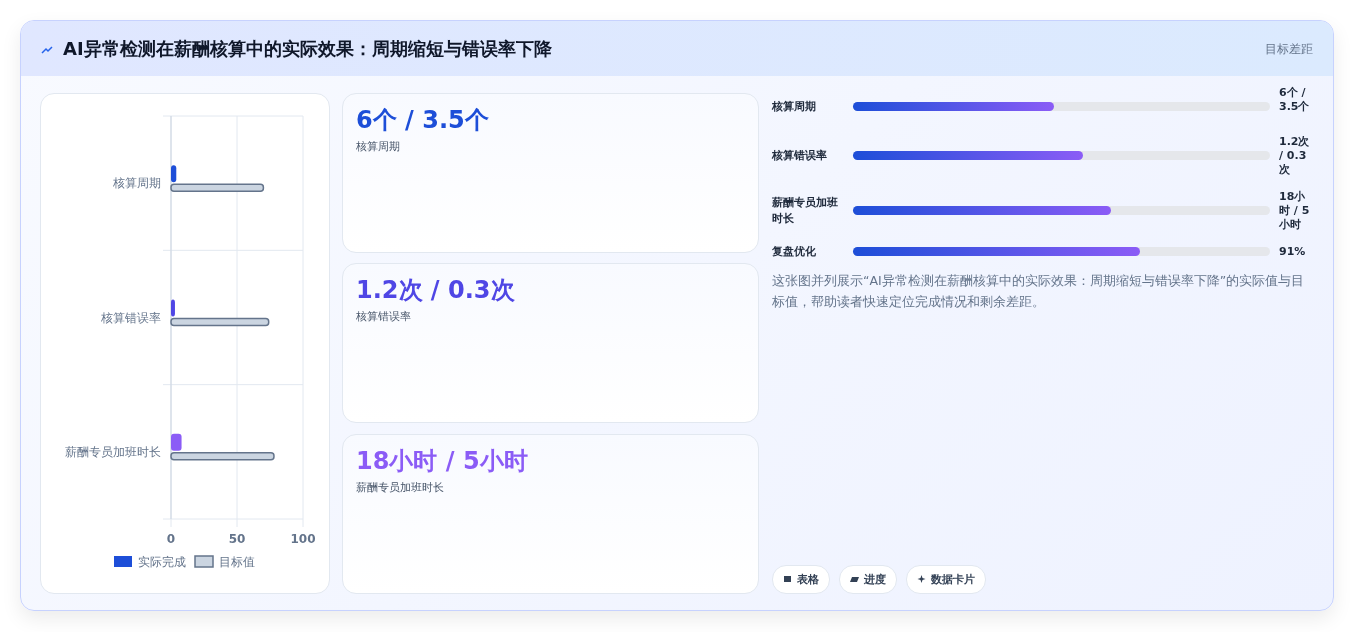 The width and height of the screenshot is (1354, 632). Describe the element at coordinates (875, 579) in the screenshot. I see `text: 进度` at that location.